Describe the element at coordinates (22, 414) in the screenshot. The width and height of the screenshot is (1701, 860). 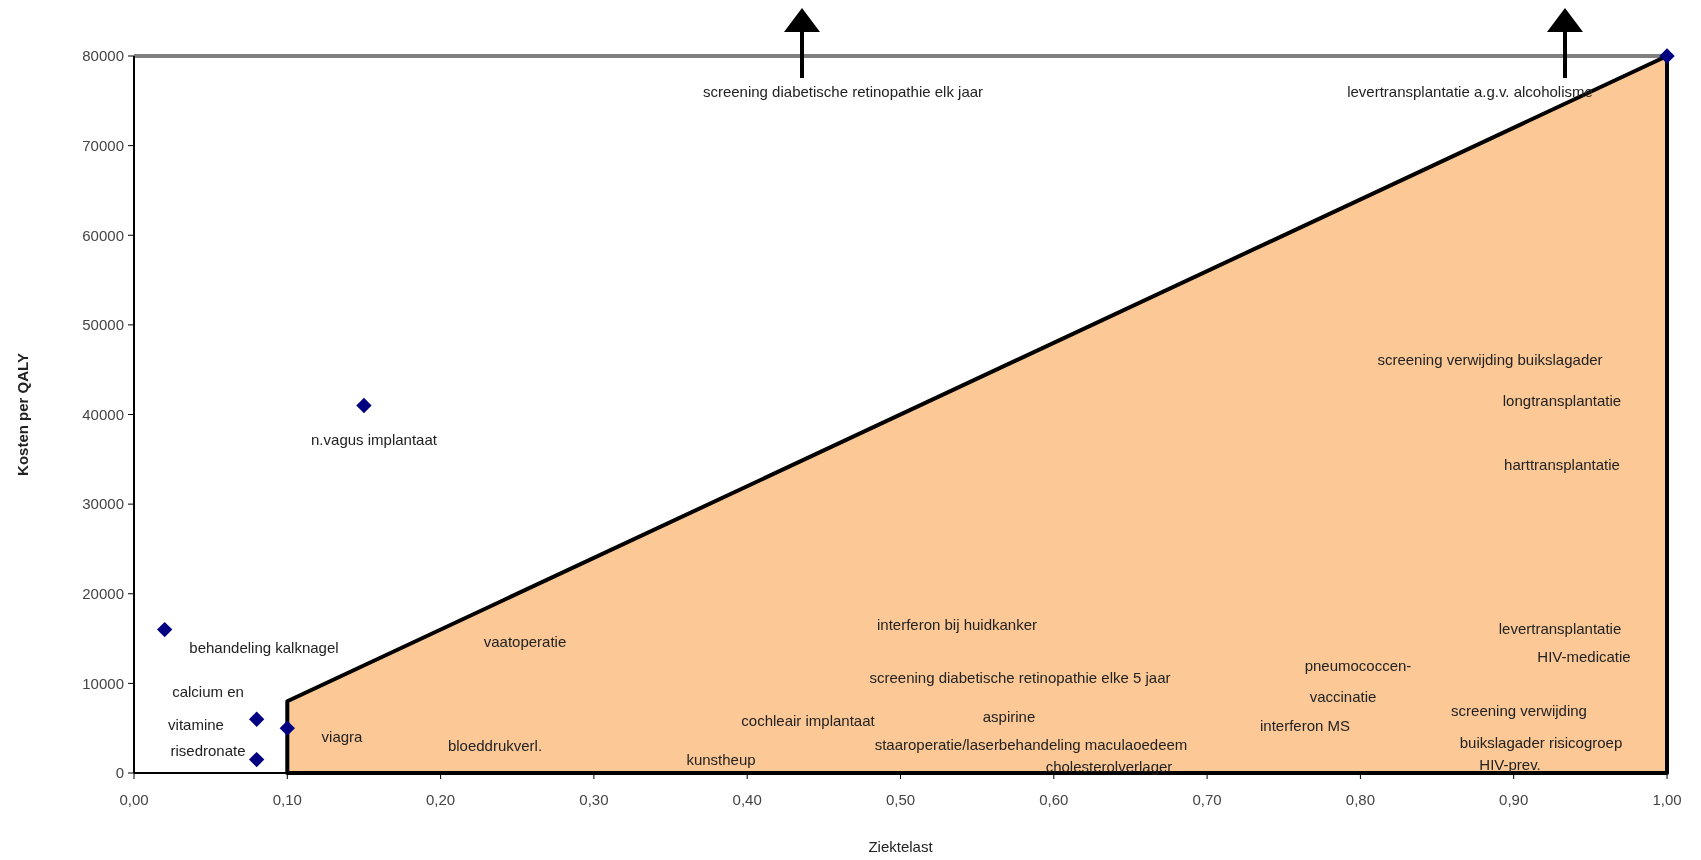
I see `y-axis-title: Kosten per QALY` at that location.